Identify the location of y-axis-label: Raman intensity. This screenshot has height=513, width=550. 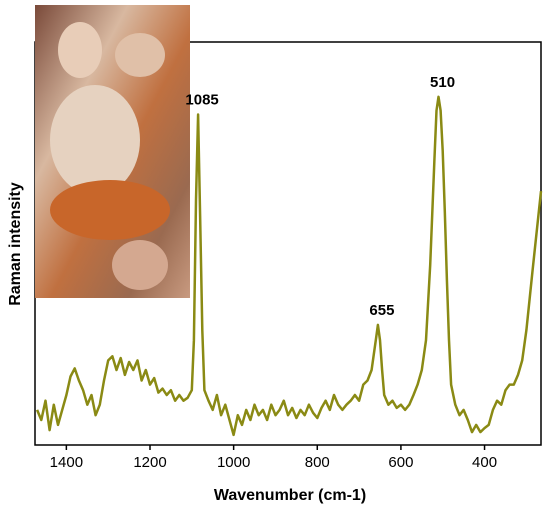
(15, 244).